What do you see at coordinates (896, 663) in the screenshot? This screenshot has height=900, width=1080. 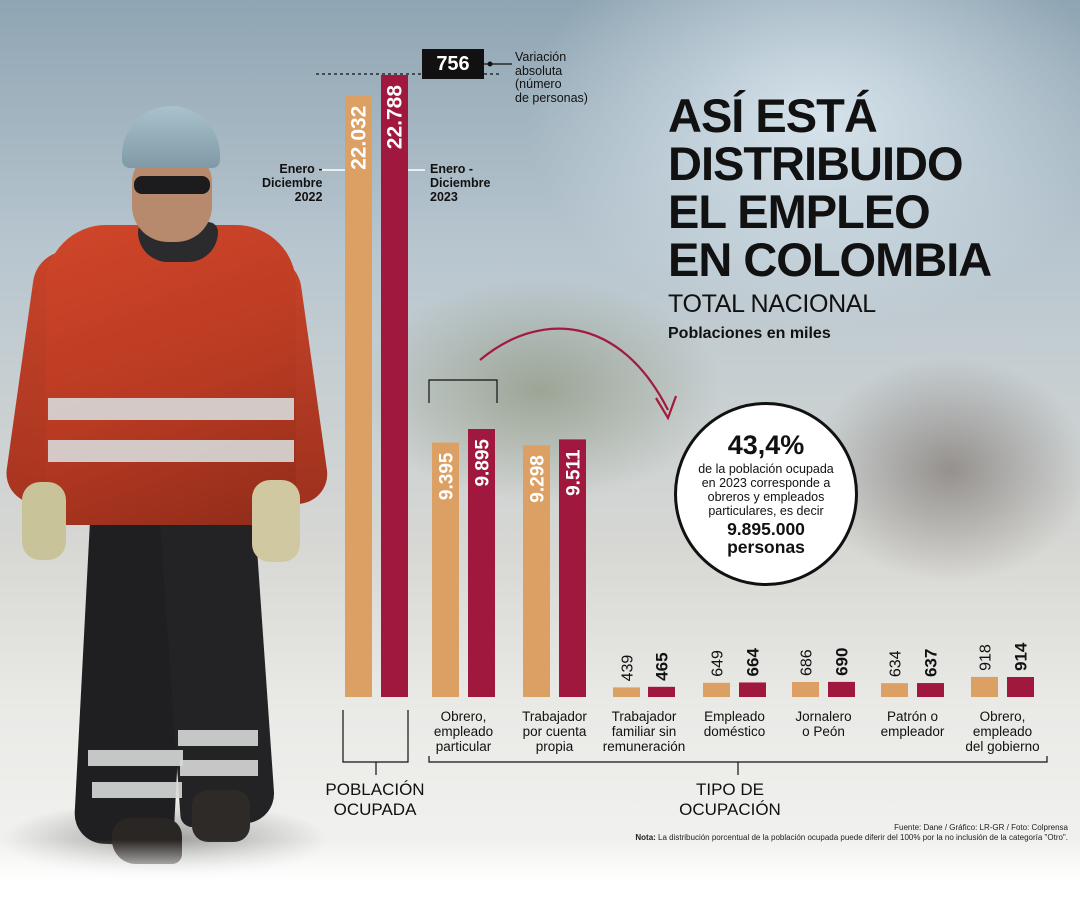 I see `value-label-2022-6: 634` at bounding box center [896, 663].